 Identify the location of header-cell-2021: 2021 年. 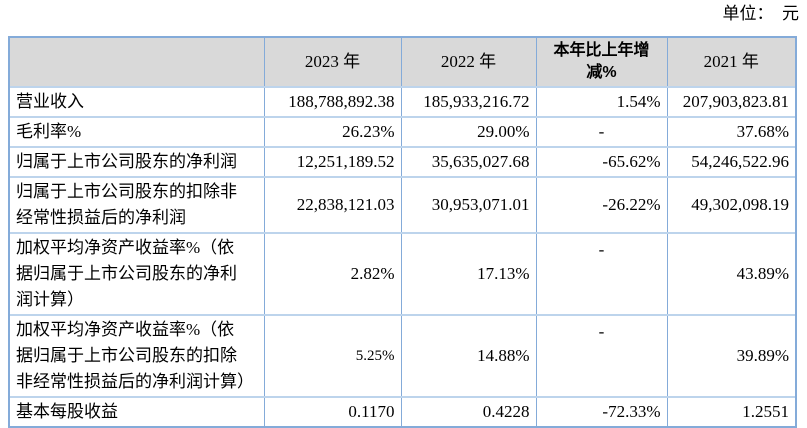
(730, 63).